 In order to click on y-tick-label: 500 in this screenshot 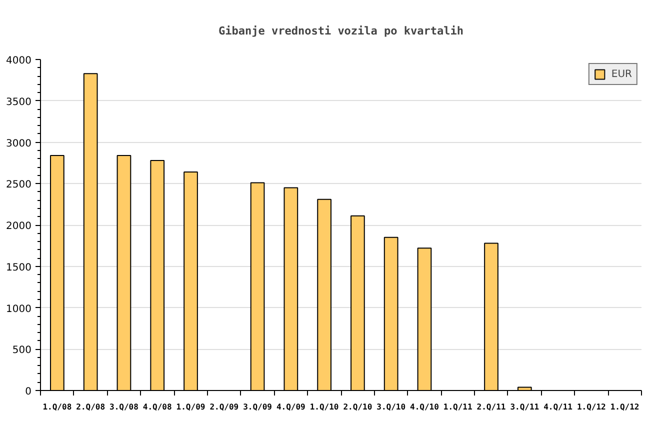, I will do `click(22, 350)`.